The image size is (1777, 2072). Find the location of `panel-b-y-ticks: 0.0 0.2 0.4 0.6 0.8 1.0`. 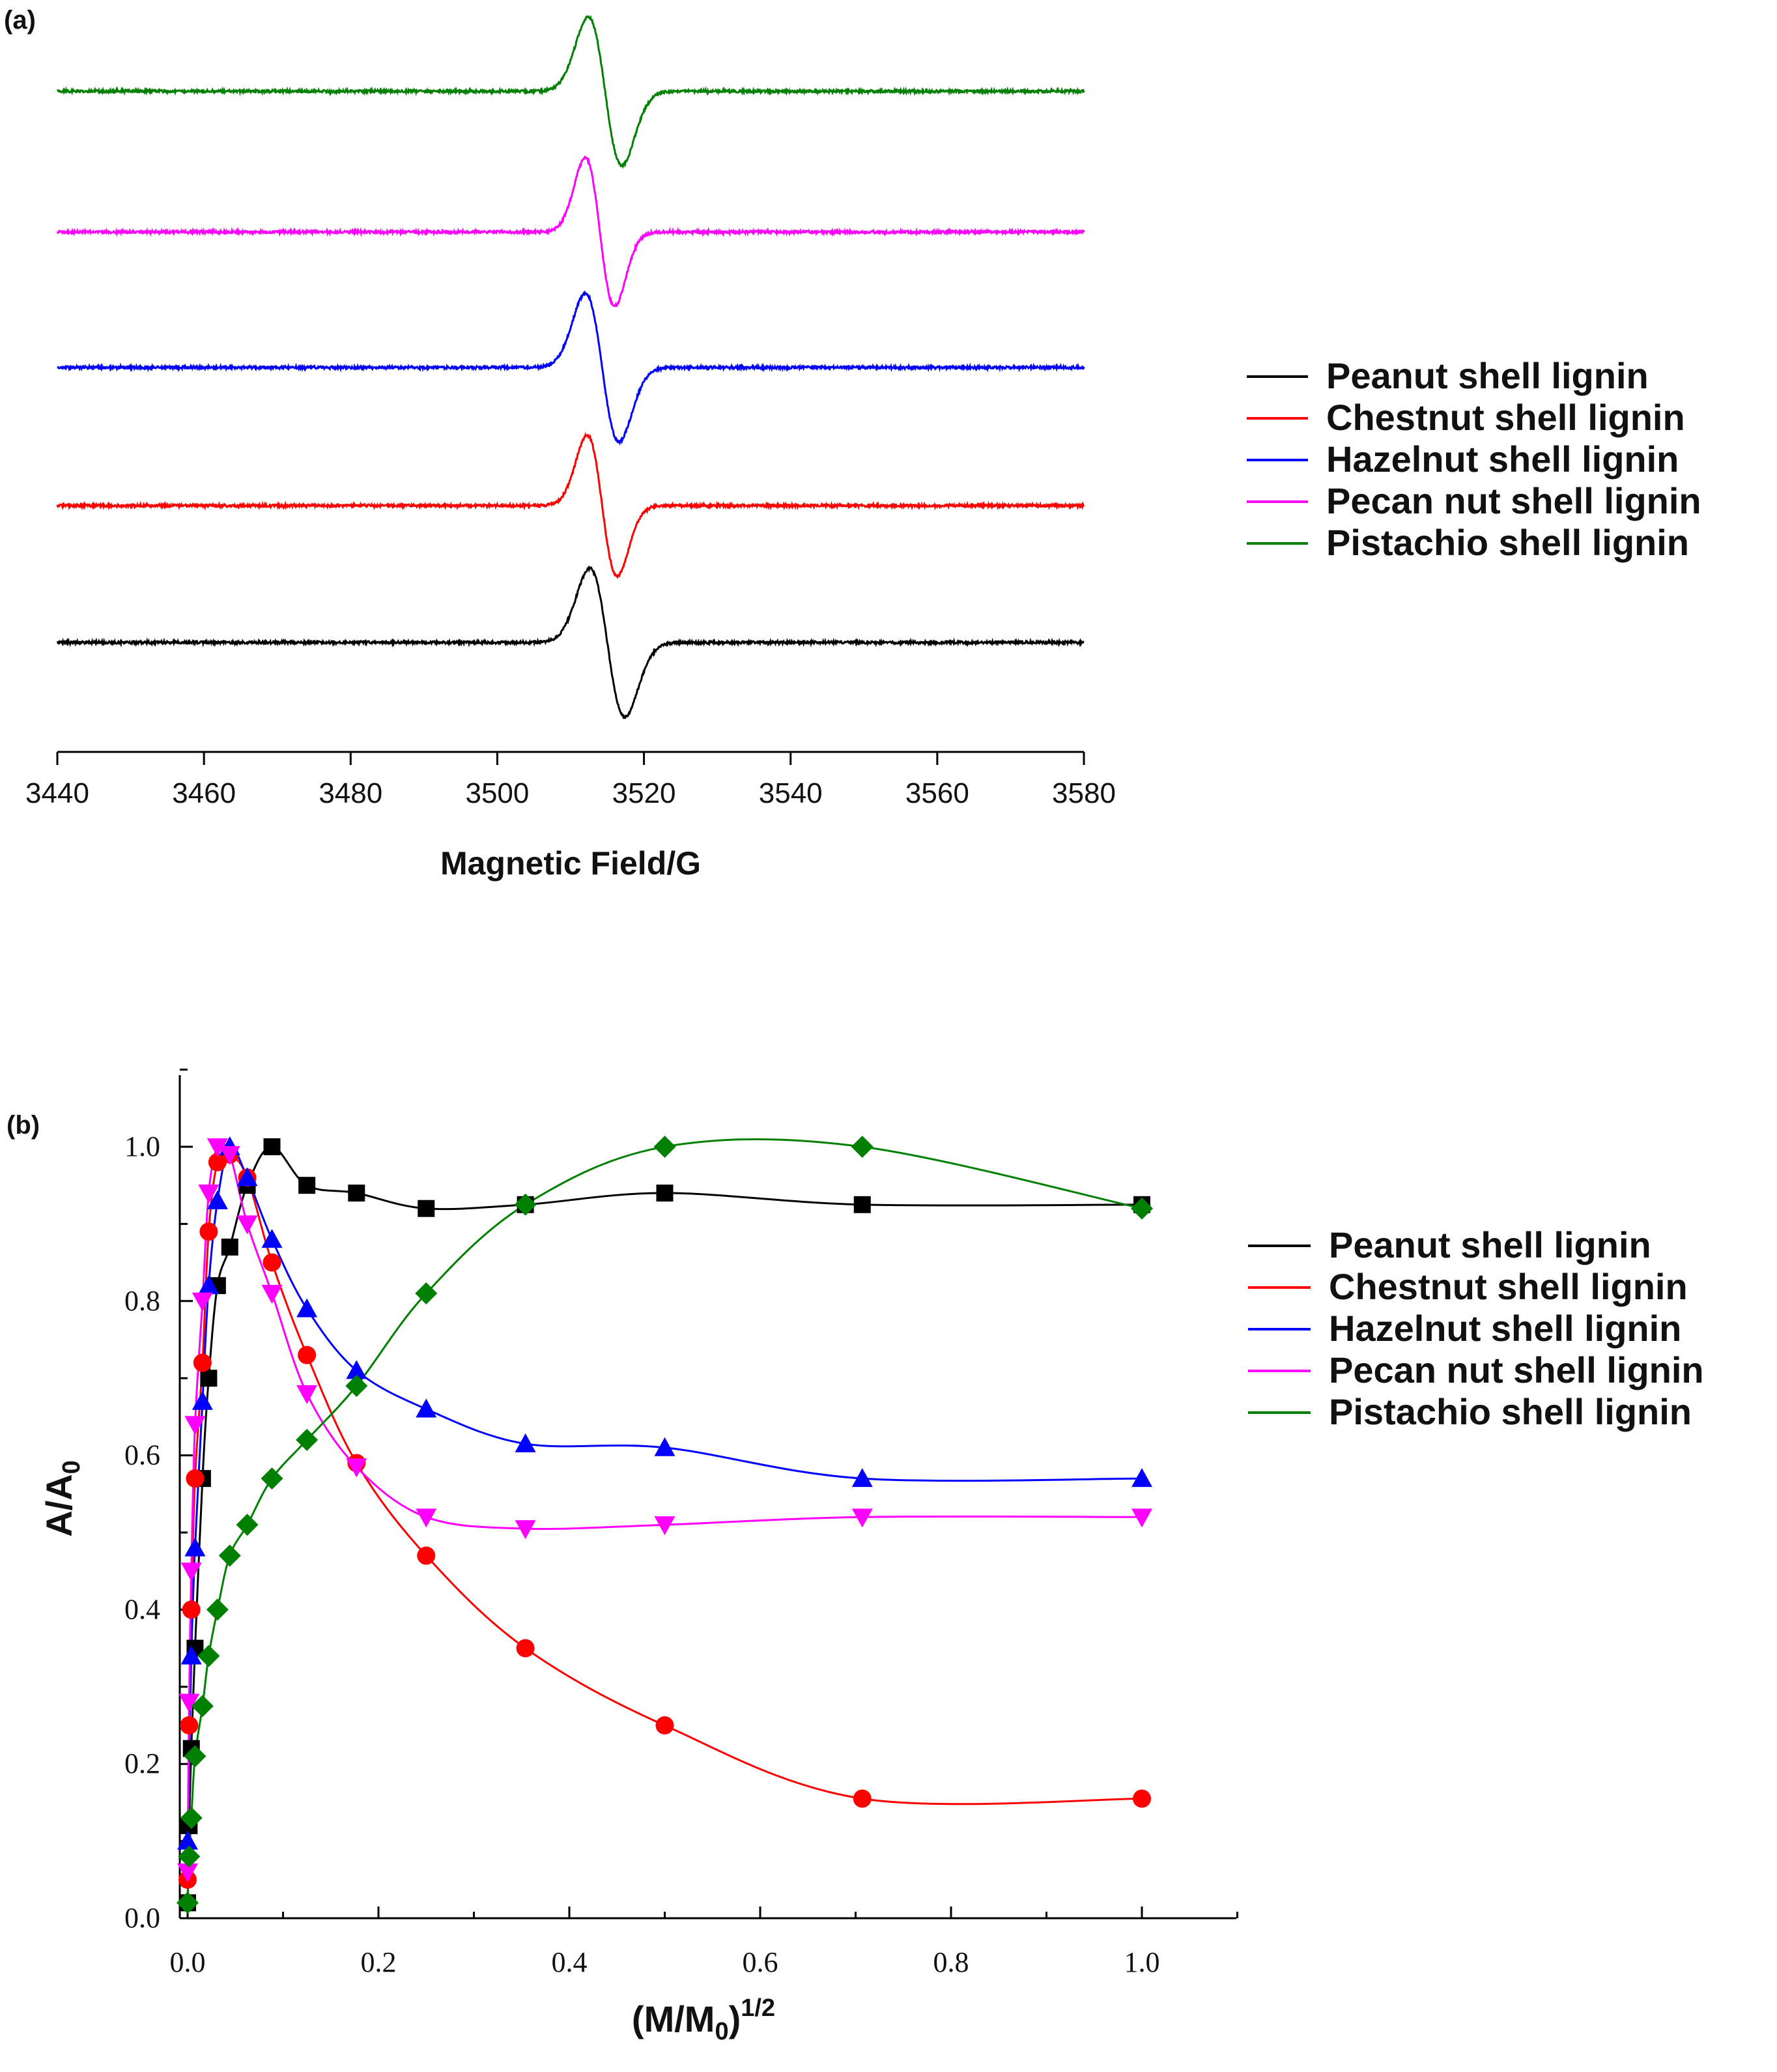

panel-b-y-ticks: 0.0 0.2 0.4 0.6 0.8 1.0 is located at coordinates (158, 1501).